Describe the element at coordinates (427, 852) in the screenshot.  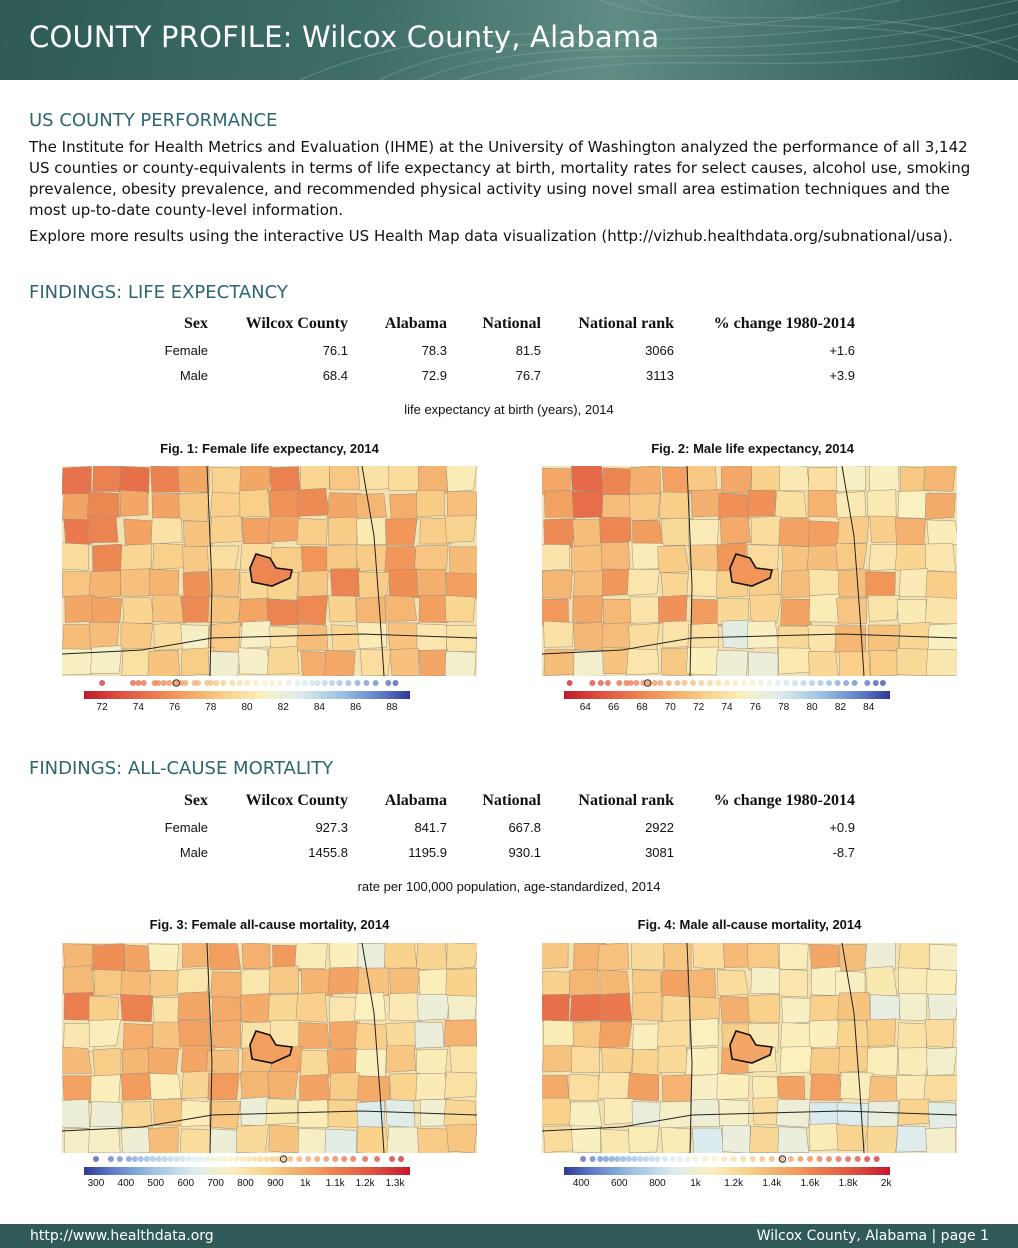
I see `table-cell: 1195.9` at that location.